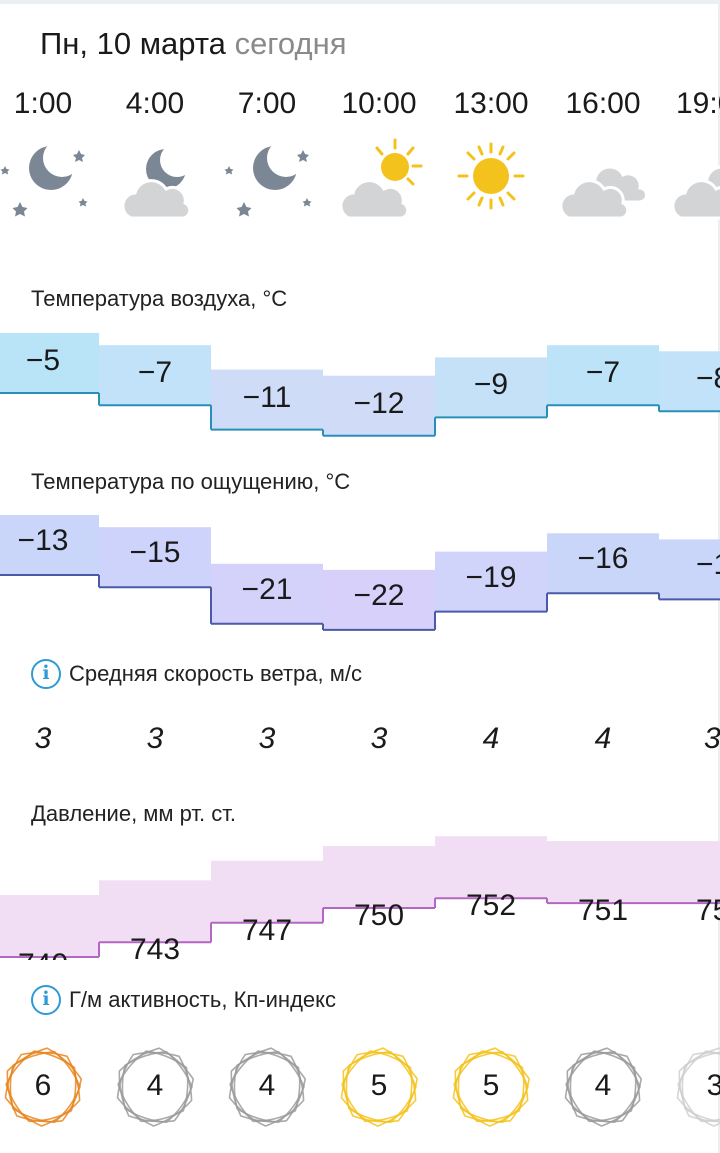 This screenshot has width=720, height=1153. What do you see at coordinates (708, 379) in the screenshot?
I see `air_temp-value: −8` at bounding box center [708, 379].